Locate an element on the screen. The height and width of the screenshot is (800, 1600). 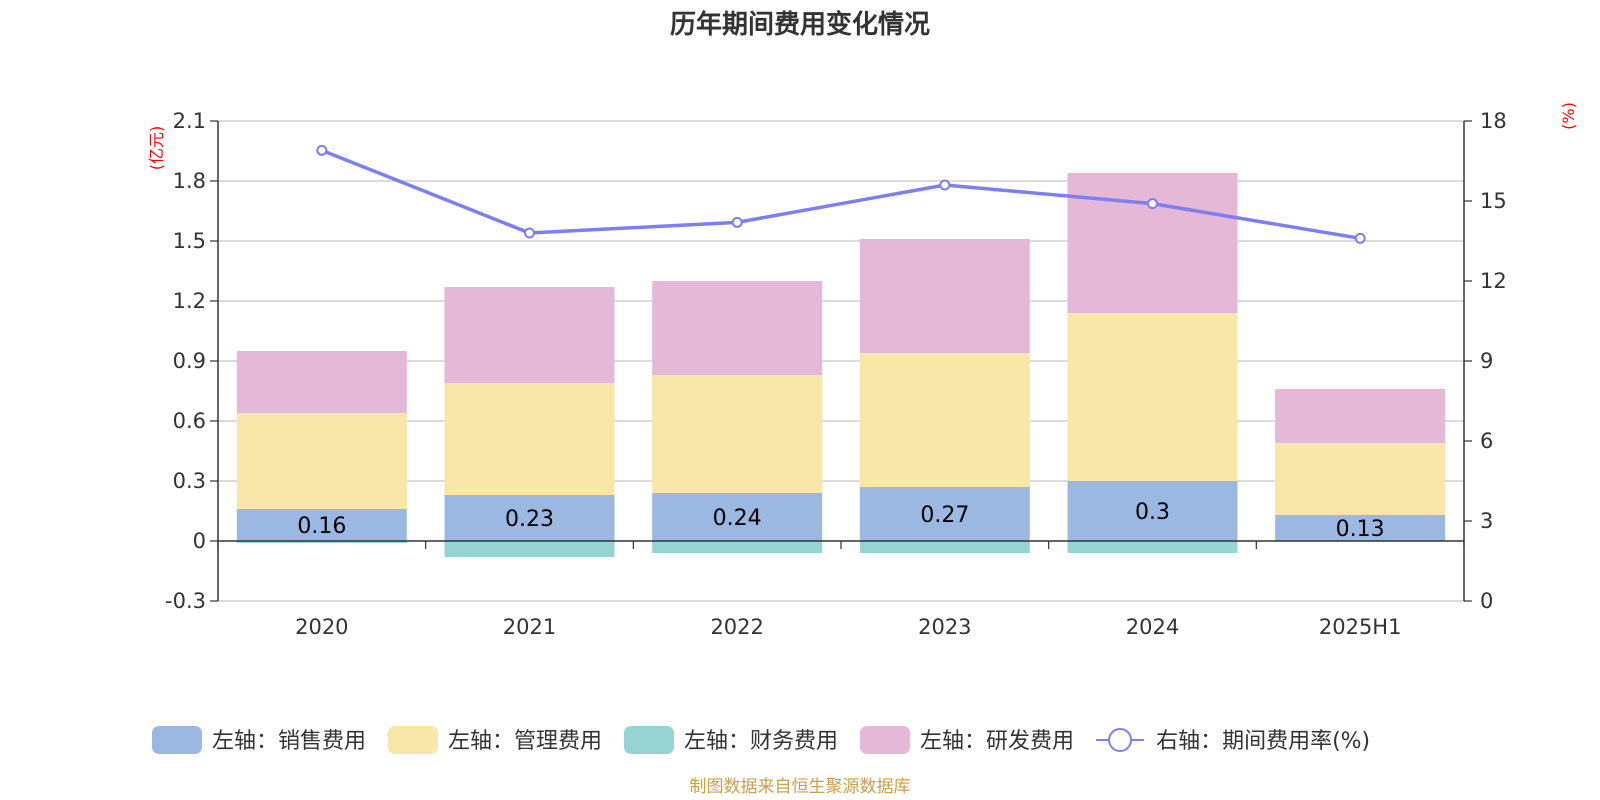
footer-source: 制图数据来自恒生聚源数据库 is located at coordinates (800, 787).